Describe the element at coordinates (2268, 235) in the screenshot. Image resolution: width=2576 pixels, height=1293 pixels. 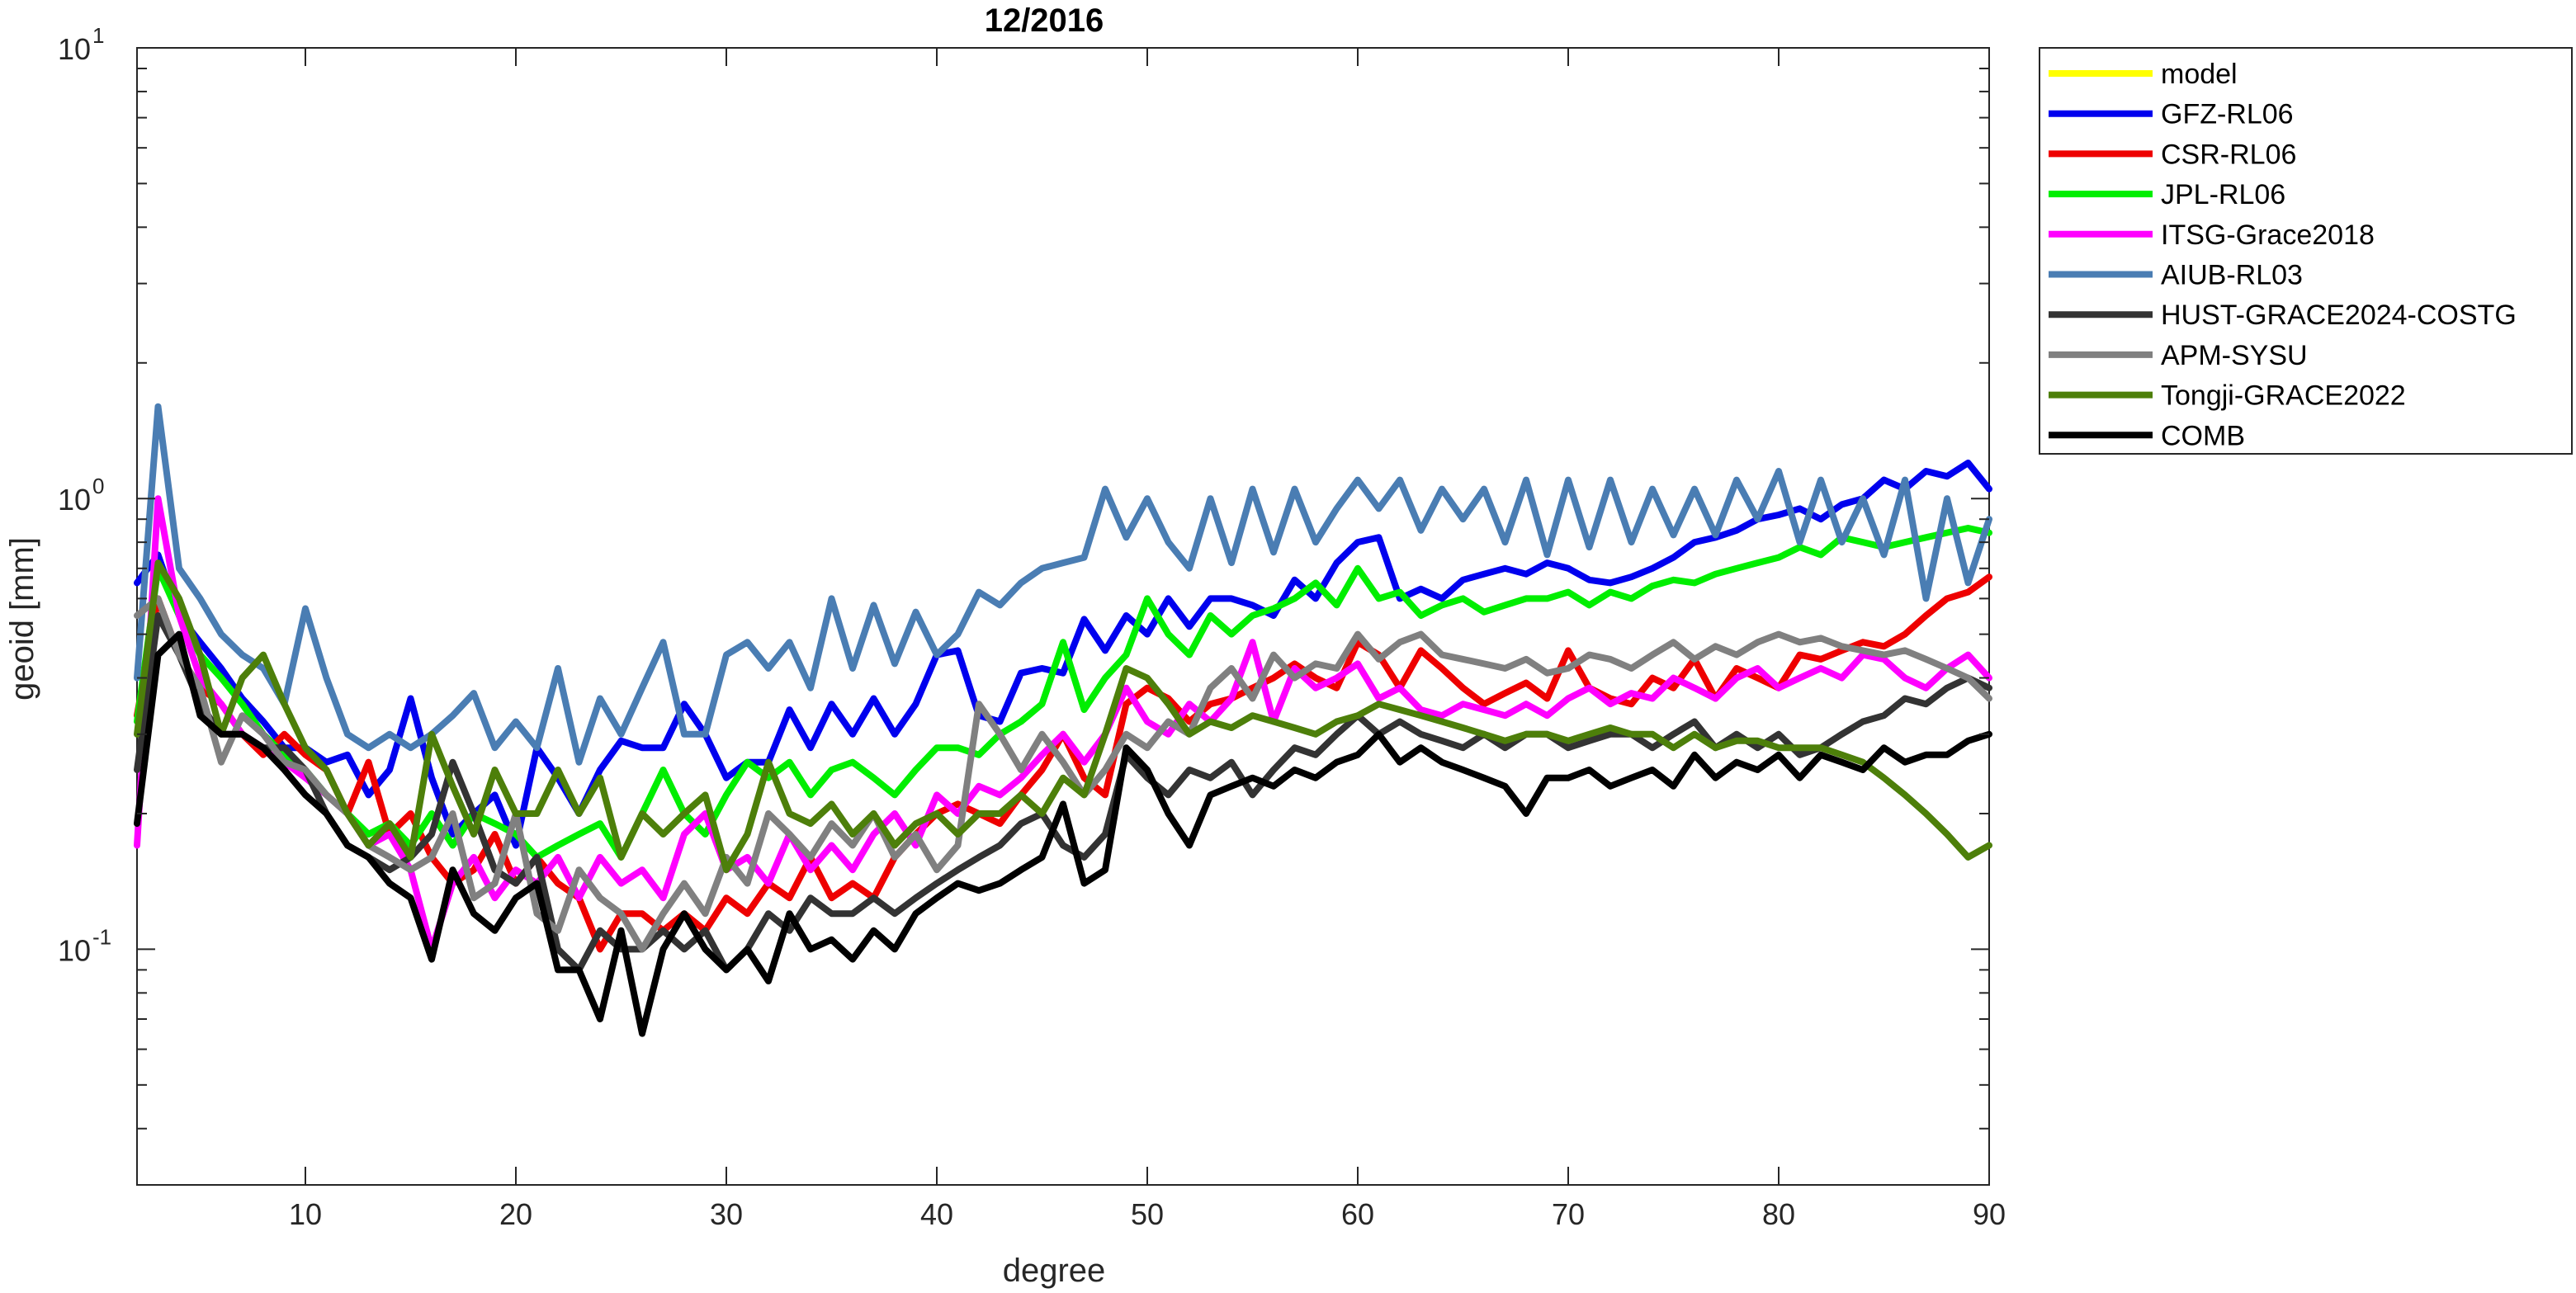
I see `legend-label: ITSG-Grace2018` at that location.